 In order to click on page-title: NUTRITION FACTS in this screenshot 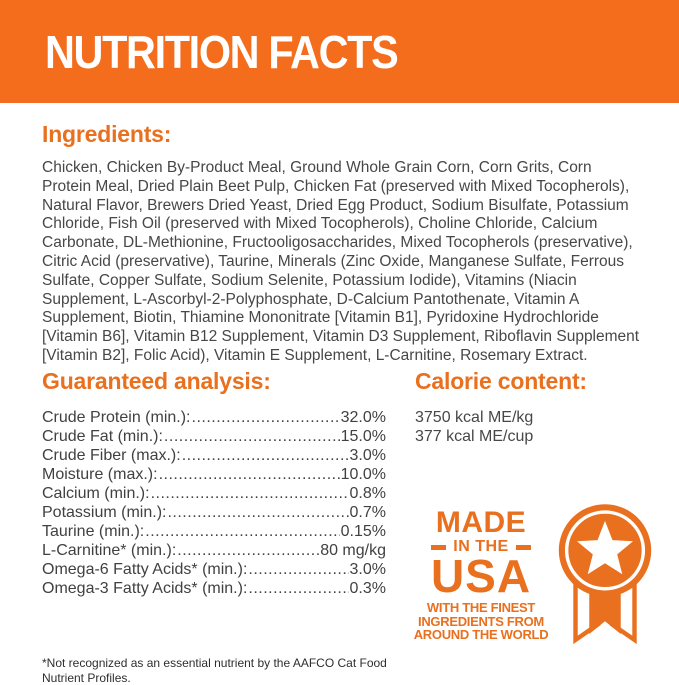, I will do `click(222, 51)`.